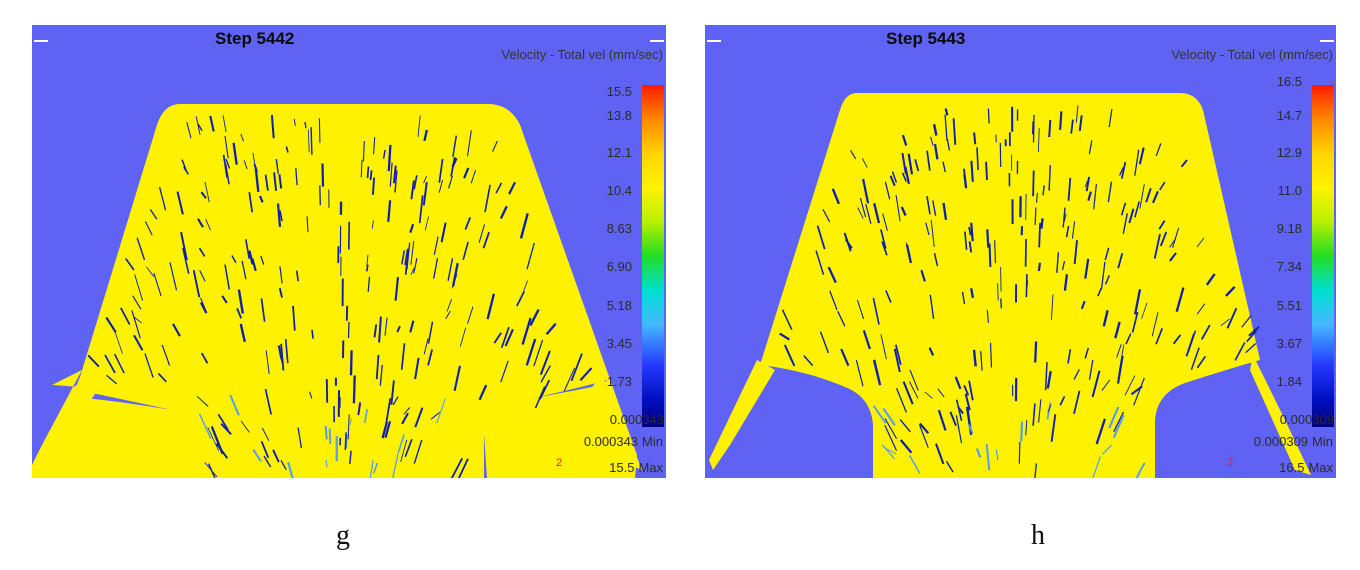 The height and width of the screenshot is (570, 1360). What do you see at coordinates (657, 41) in the screenshot?
I see `corner-mark-right` at bounding box center [657, 41].